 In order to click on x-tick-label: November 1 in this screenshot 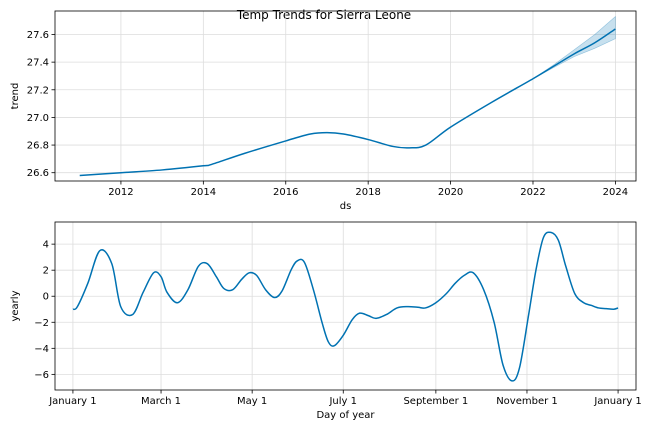, I will do `click(527, 401)`.